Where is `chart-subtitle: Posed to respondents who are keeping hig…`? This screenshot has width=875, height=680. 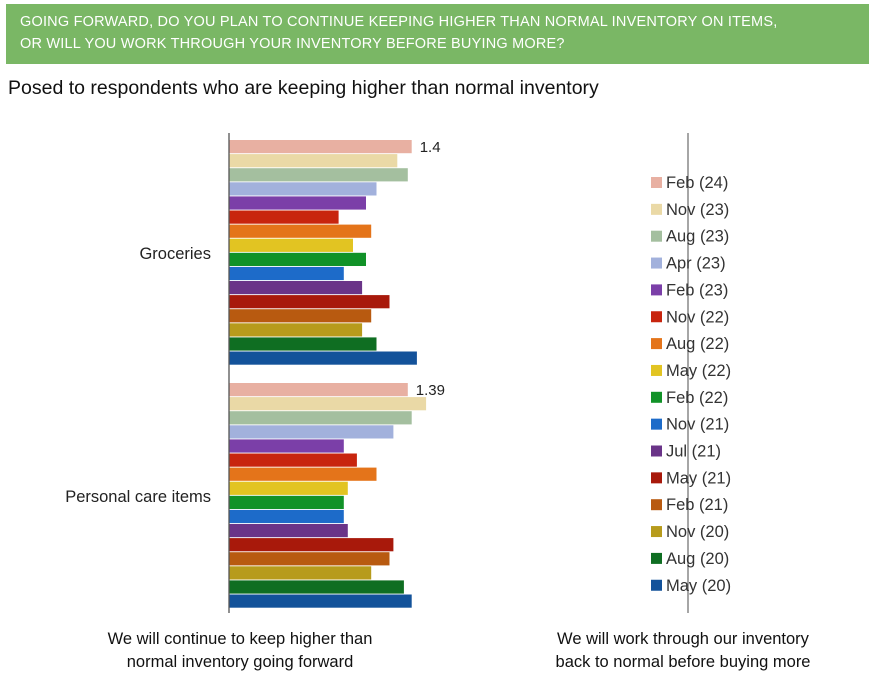 chart-subtitle: Posed to respondents who are keeping hig… is located at coordinates (303, 88).